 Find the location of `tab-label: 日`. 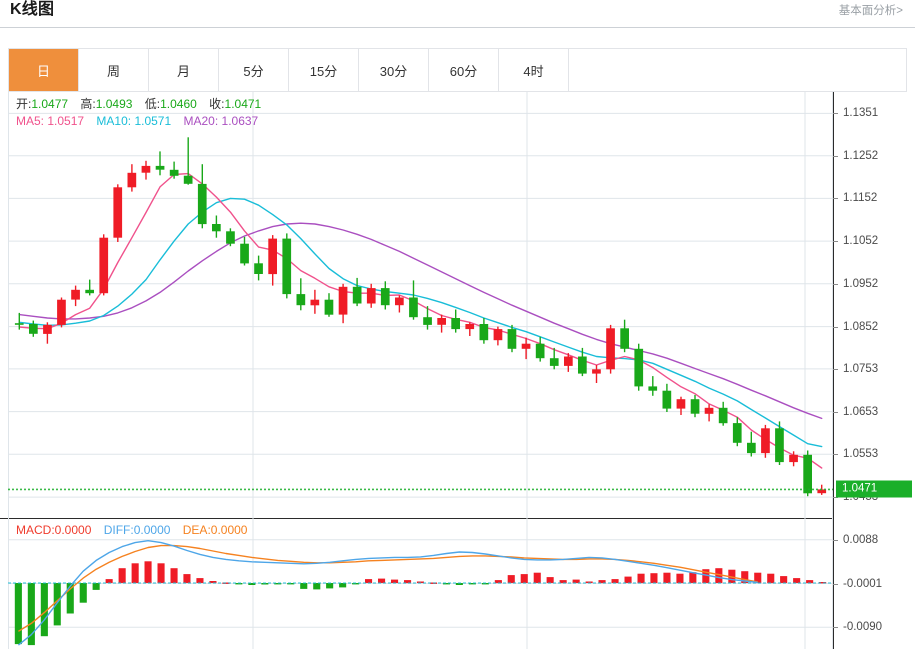

tab-label: 日 is located at coordinates (43, 71).